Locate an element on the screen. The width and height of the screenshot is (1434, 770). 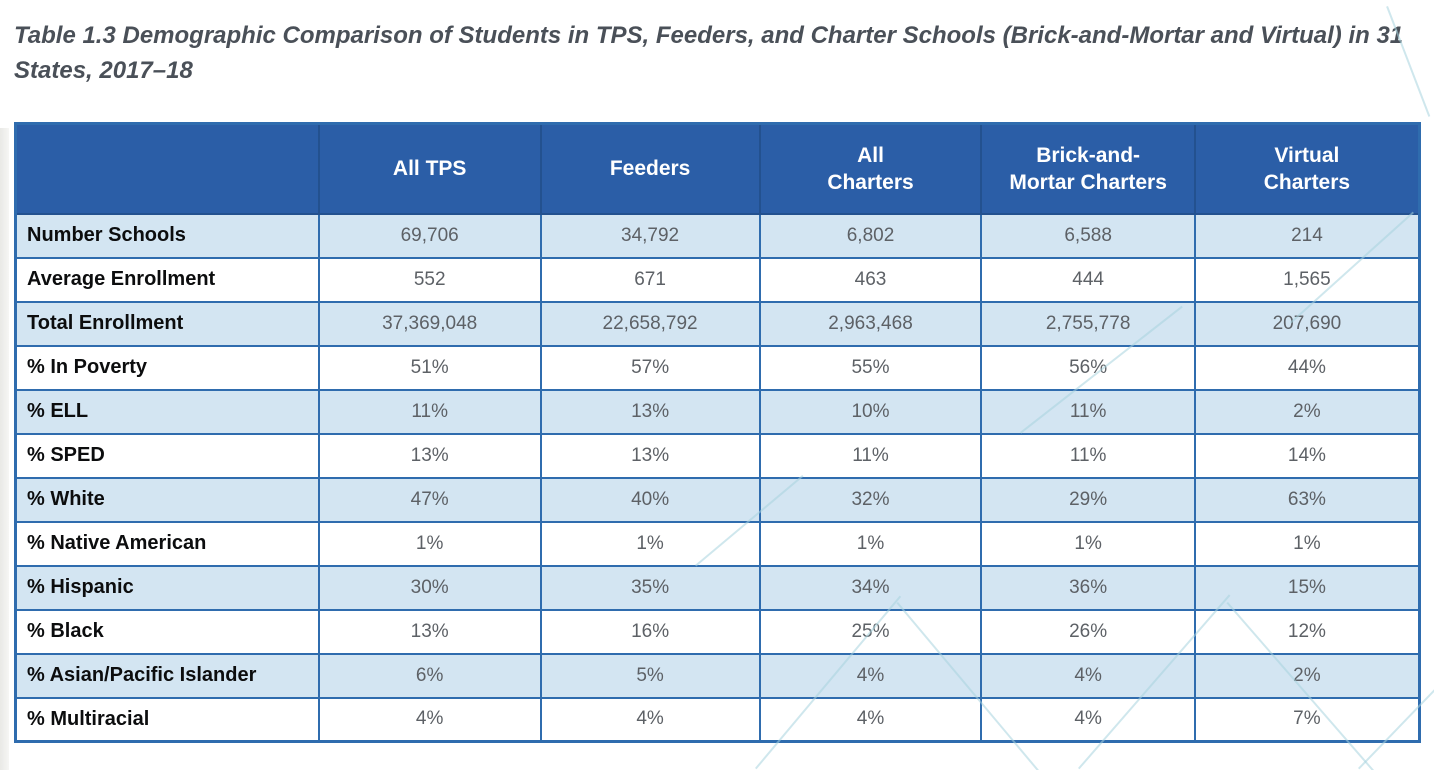
row-label: Average Enrollment is located at coordinates (167, 279).